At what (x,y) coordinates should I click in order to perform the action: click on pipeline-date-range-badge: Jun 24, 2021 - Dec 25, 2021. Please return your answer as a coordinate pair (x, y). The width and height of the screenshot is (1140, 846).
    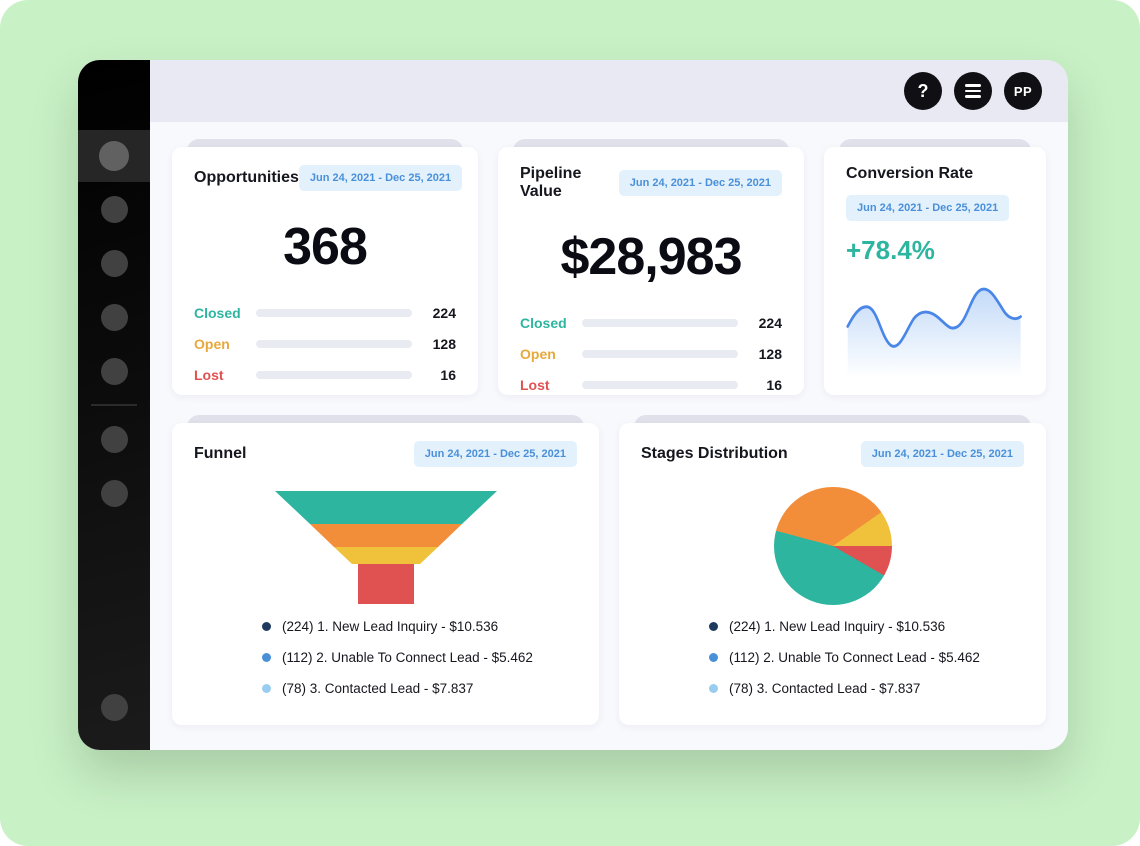
    Looking at the image, I should click on (700, 183).